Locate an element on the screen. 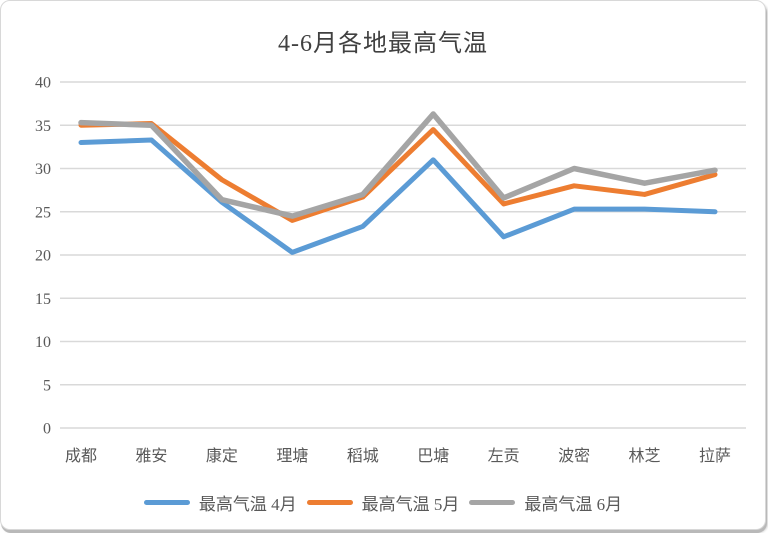 The height and width of the screenshot is (533, 768). x-category-label-7: 波密 is located at coordinates (574, 456).